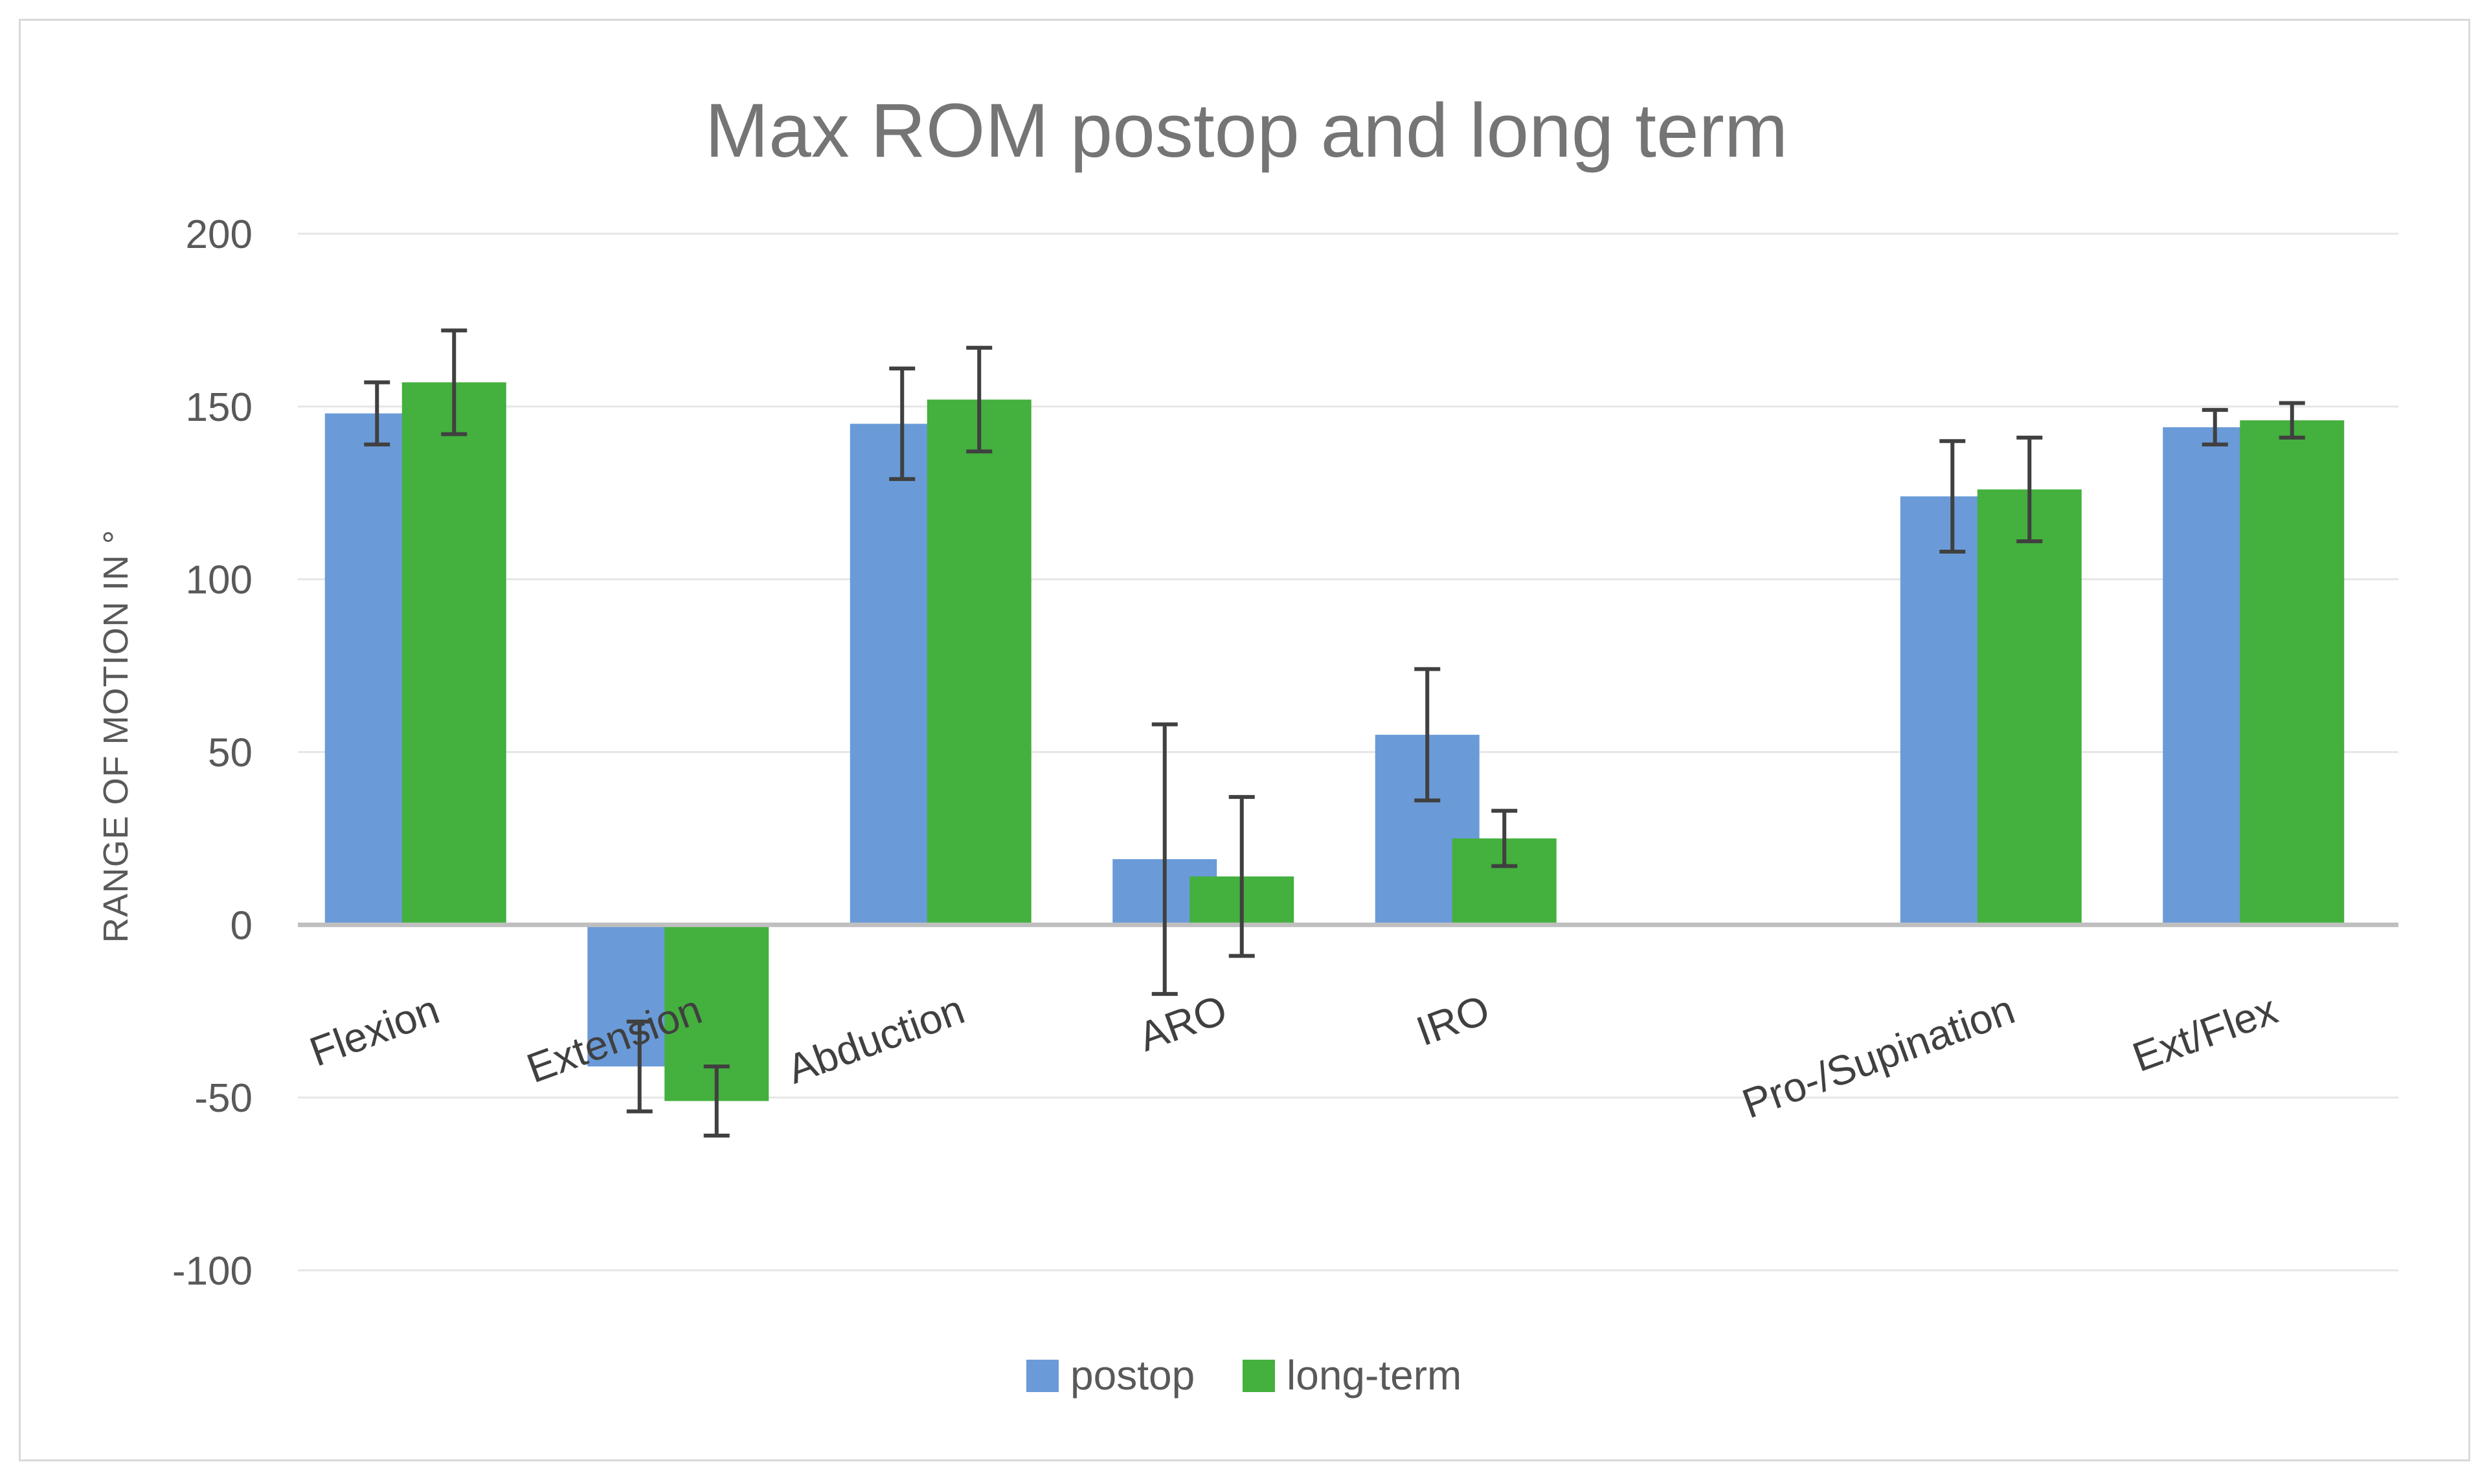  I want to click on x-category-label: IRO, so click(1453, 1020).